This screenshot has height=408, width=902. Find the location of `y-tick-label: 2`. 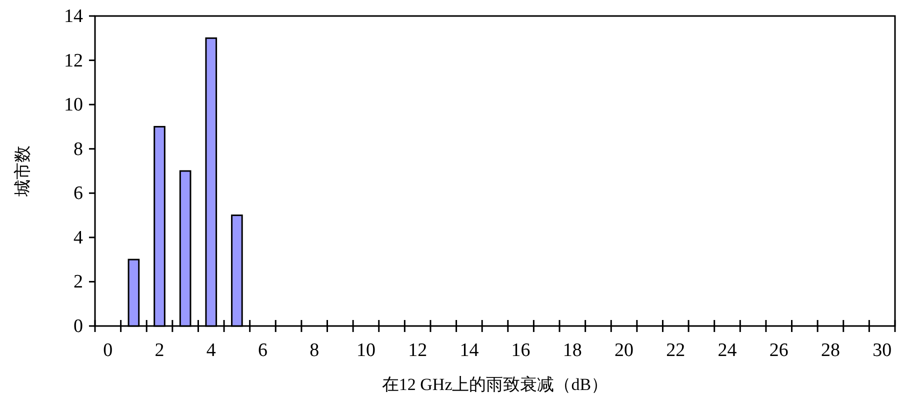

y-tick-label: 2 is located at coordinates (78, 282).